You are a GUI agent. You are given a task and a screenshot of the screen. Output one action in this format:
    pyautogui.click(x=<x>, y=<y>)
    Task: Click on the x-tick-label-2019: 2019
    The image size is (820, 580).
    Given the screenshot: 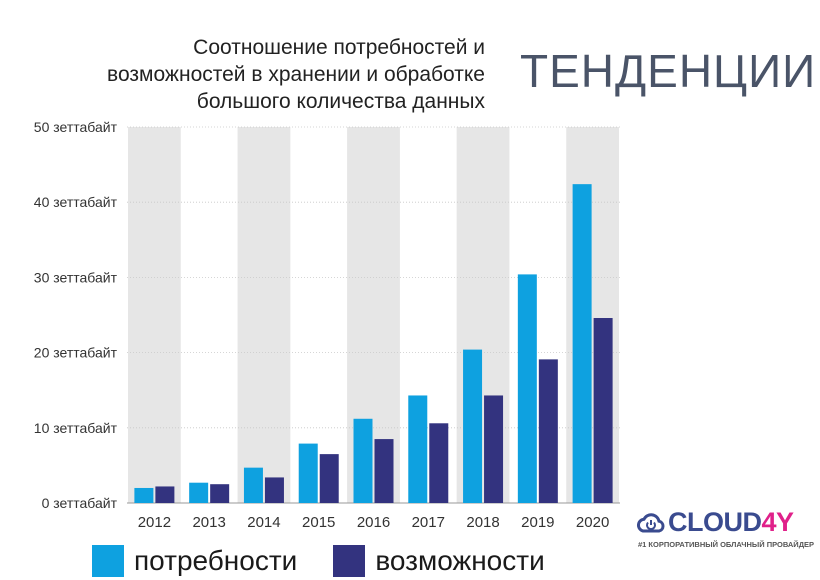 What is the action you would take?
    pyautogui.click(x=537, y=522)
    